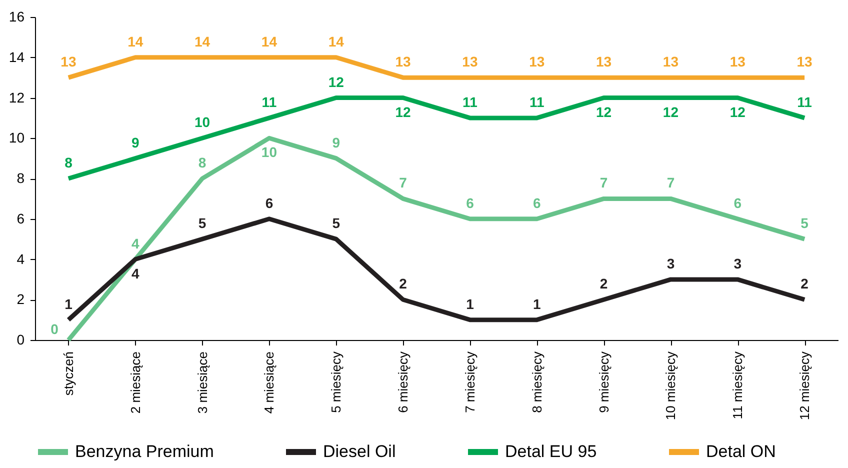 The width and height of the screenshot is (848, 468). What do you see at coordinates (551, 451) in the screenshot?
I see `legend-label: Detal EU 95` at bounding box center [551, 451].